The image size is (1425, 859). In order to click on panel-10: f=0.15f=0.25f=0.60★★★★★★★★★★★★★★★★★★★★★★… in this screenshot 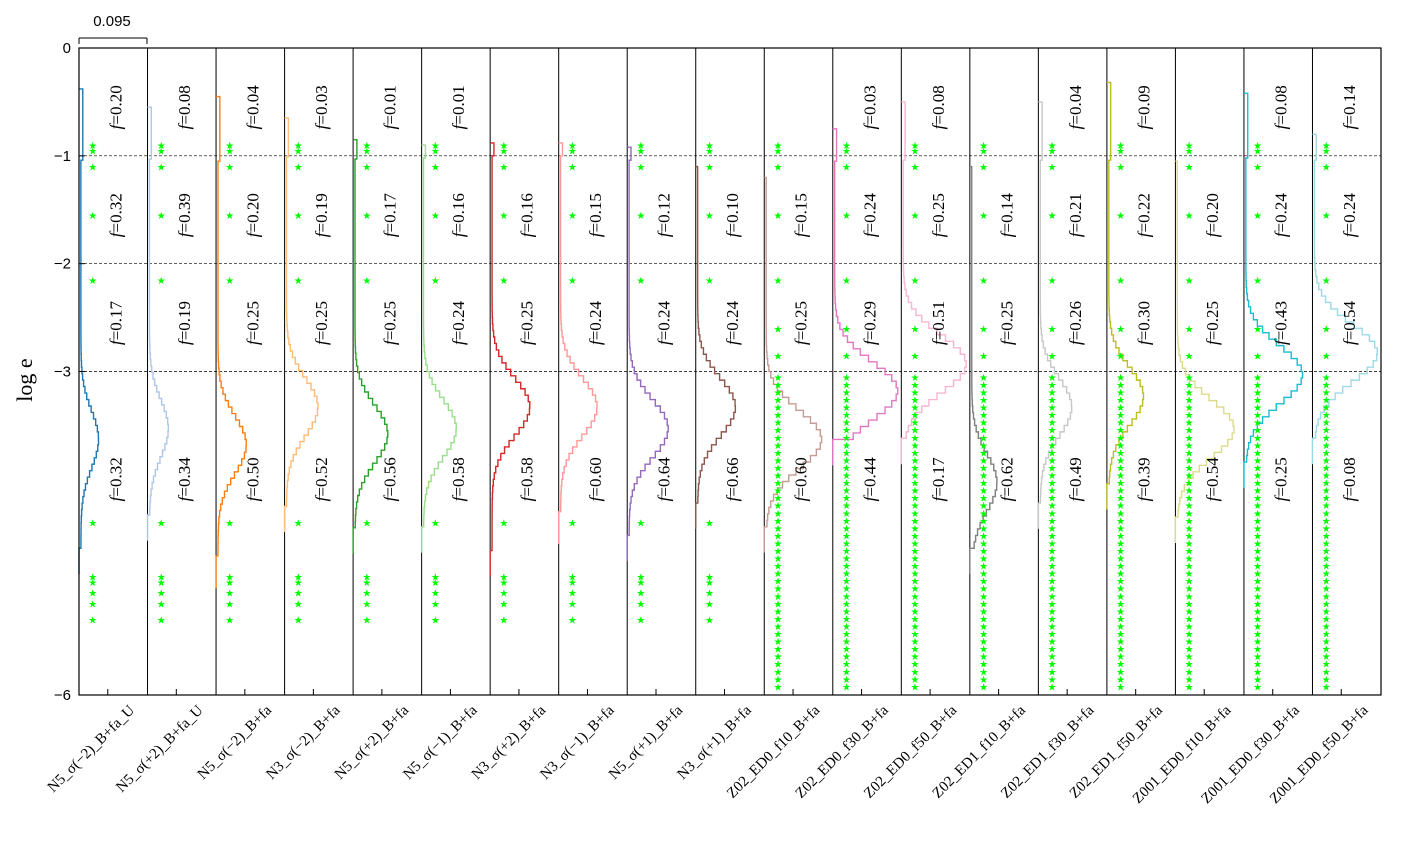, I will do `click(793, 371)`.